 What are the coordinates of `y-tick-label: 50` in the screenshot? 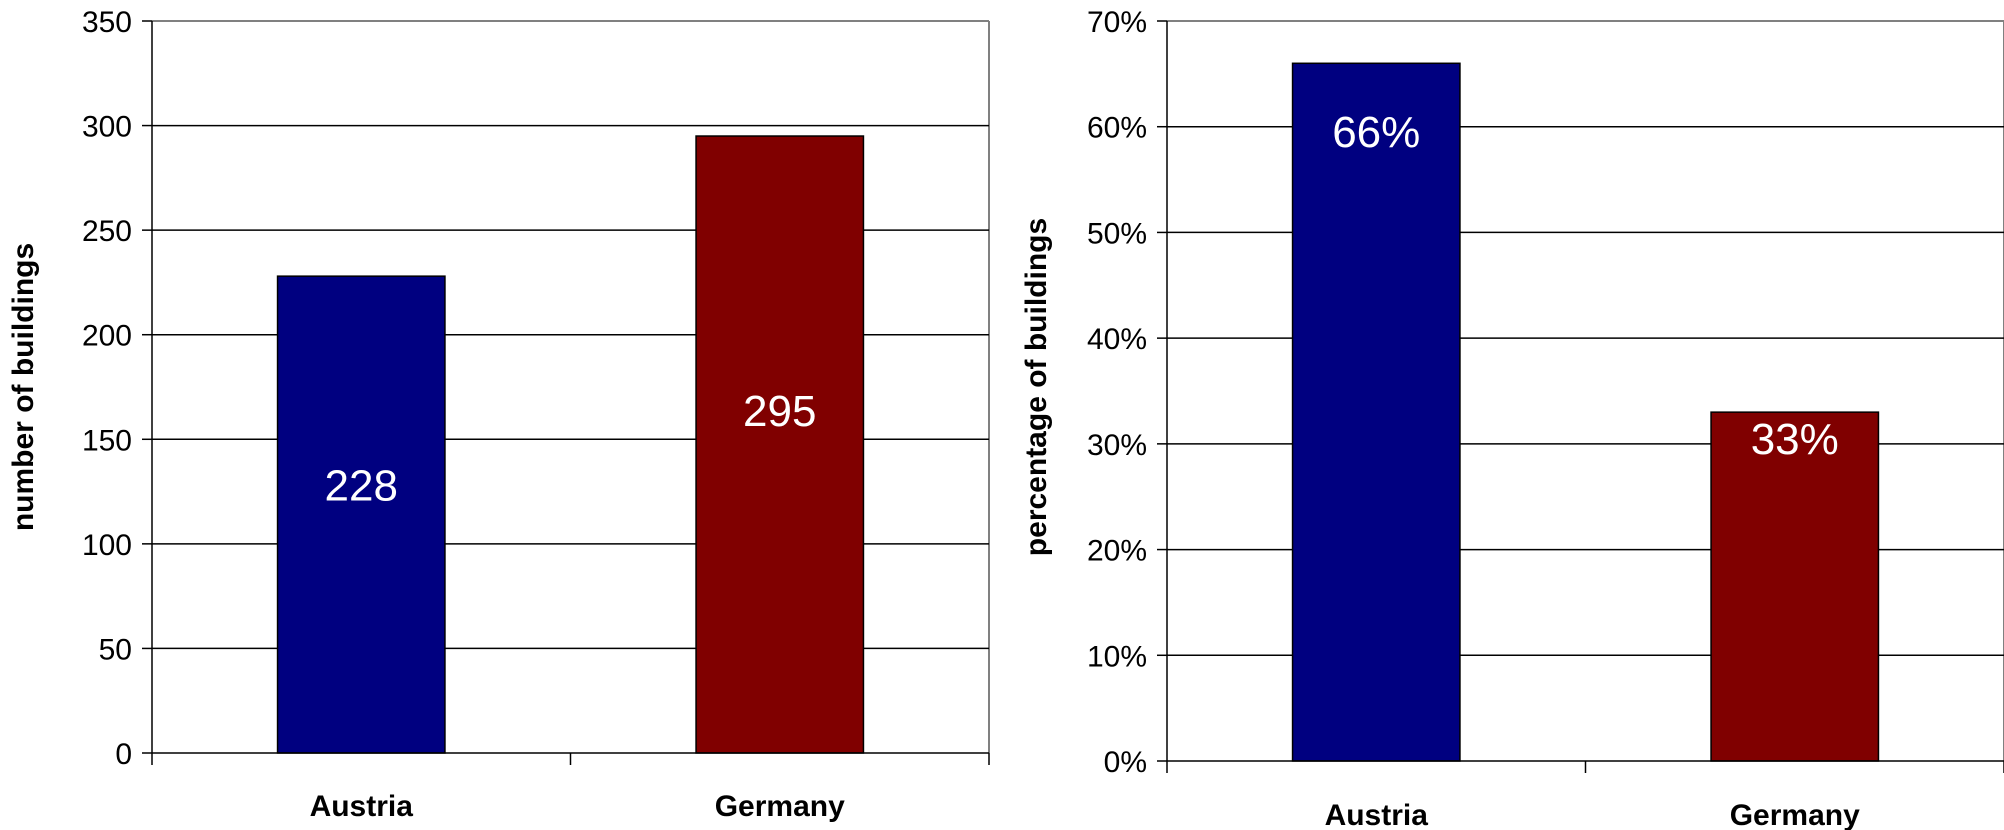 It's located at (115, 649).